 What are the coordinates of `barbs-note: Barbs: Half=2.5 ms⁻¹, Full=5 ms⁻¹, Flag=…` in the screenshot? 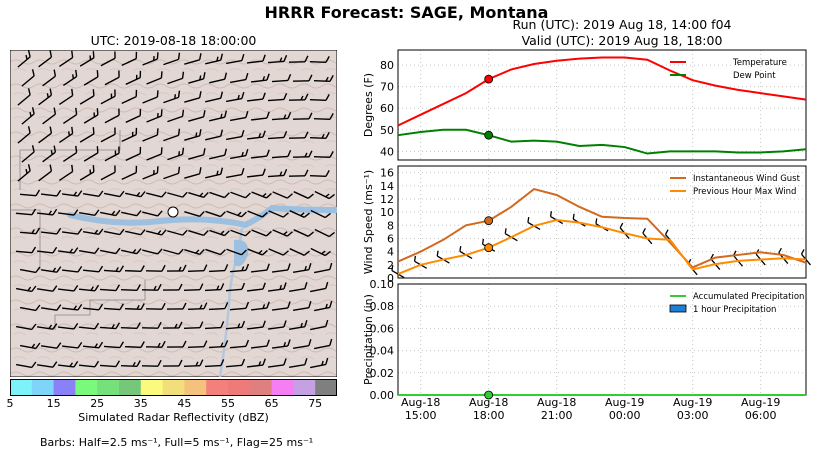 It's located at (177, 442).